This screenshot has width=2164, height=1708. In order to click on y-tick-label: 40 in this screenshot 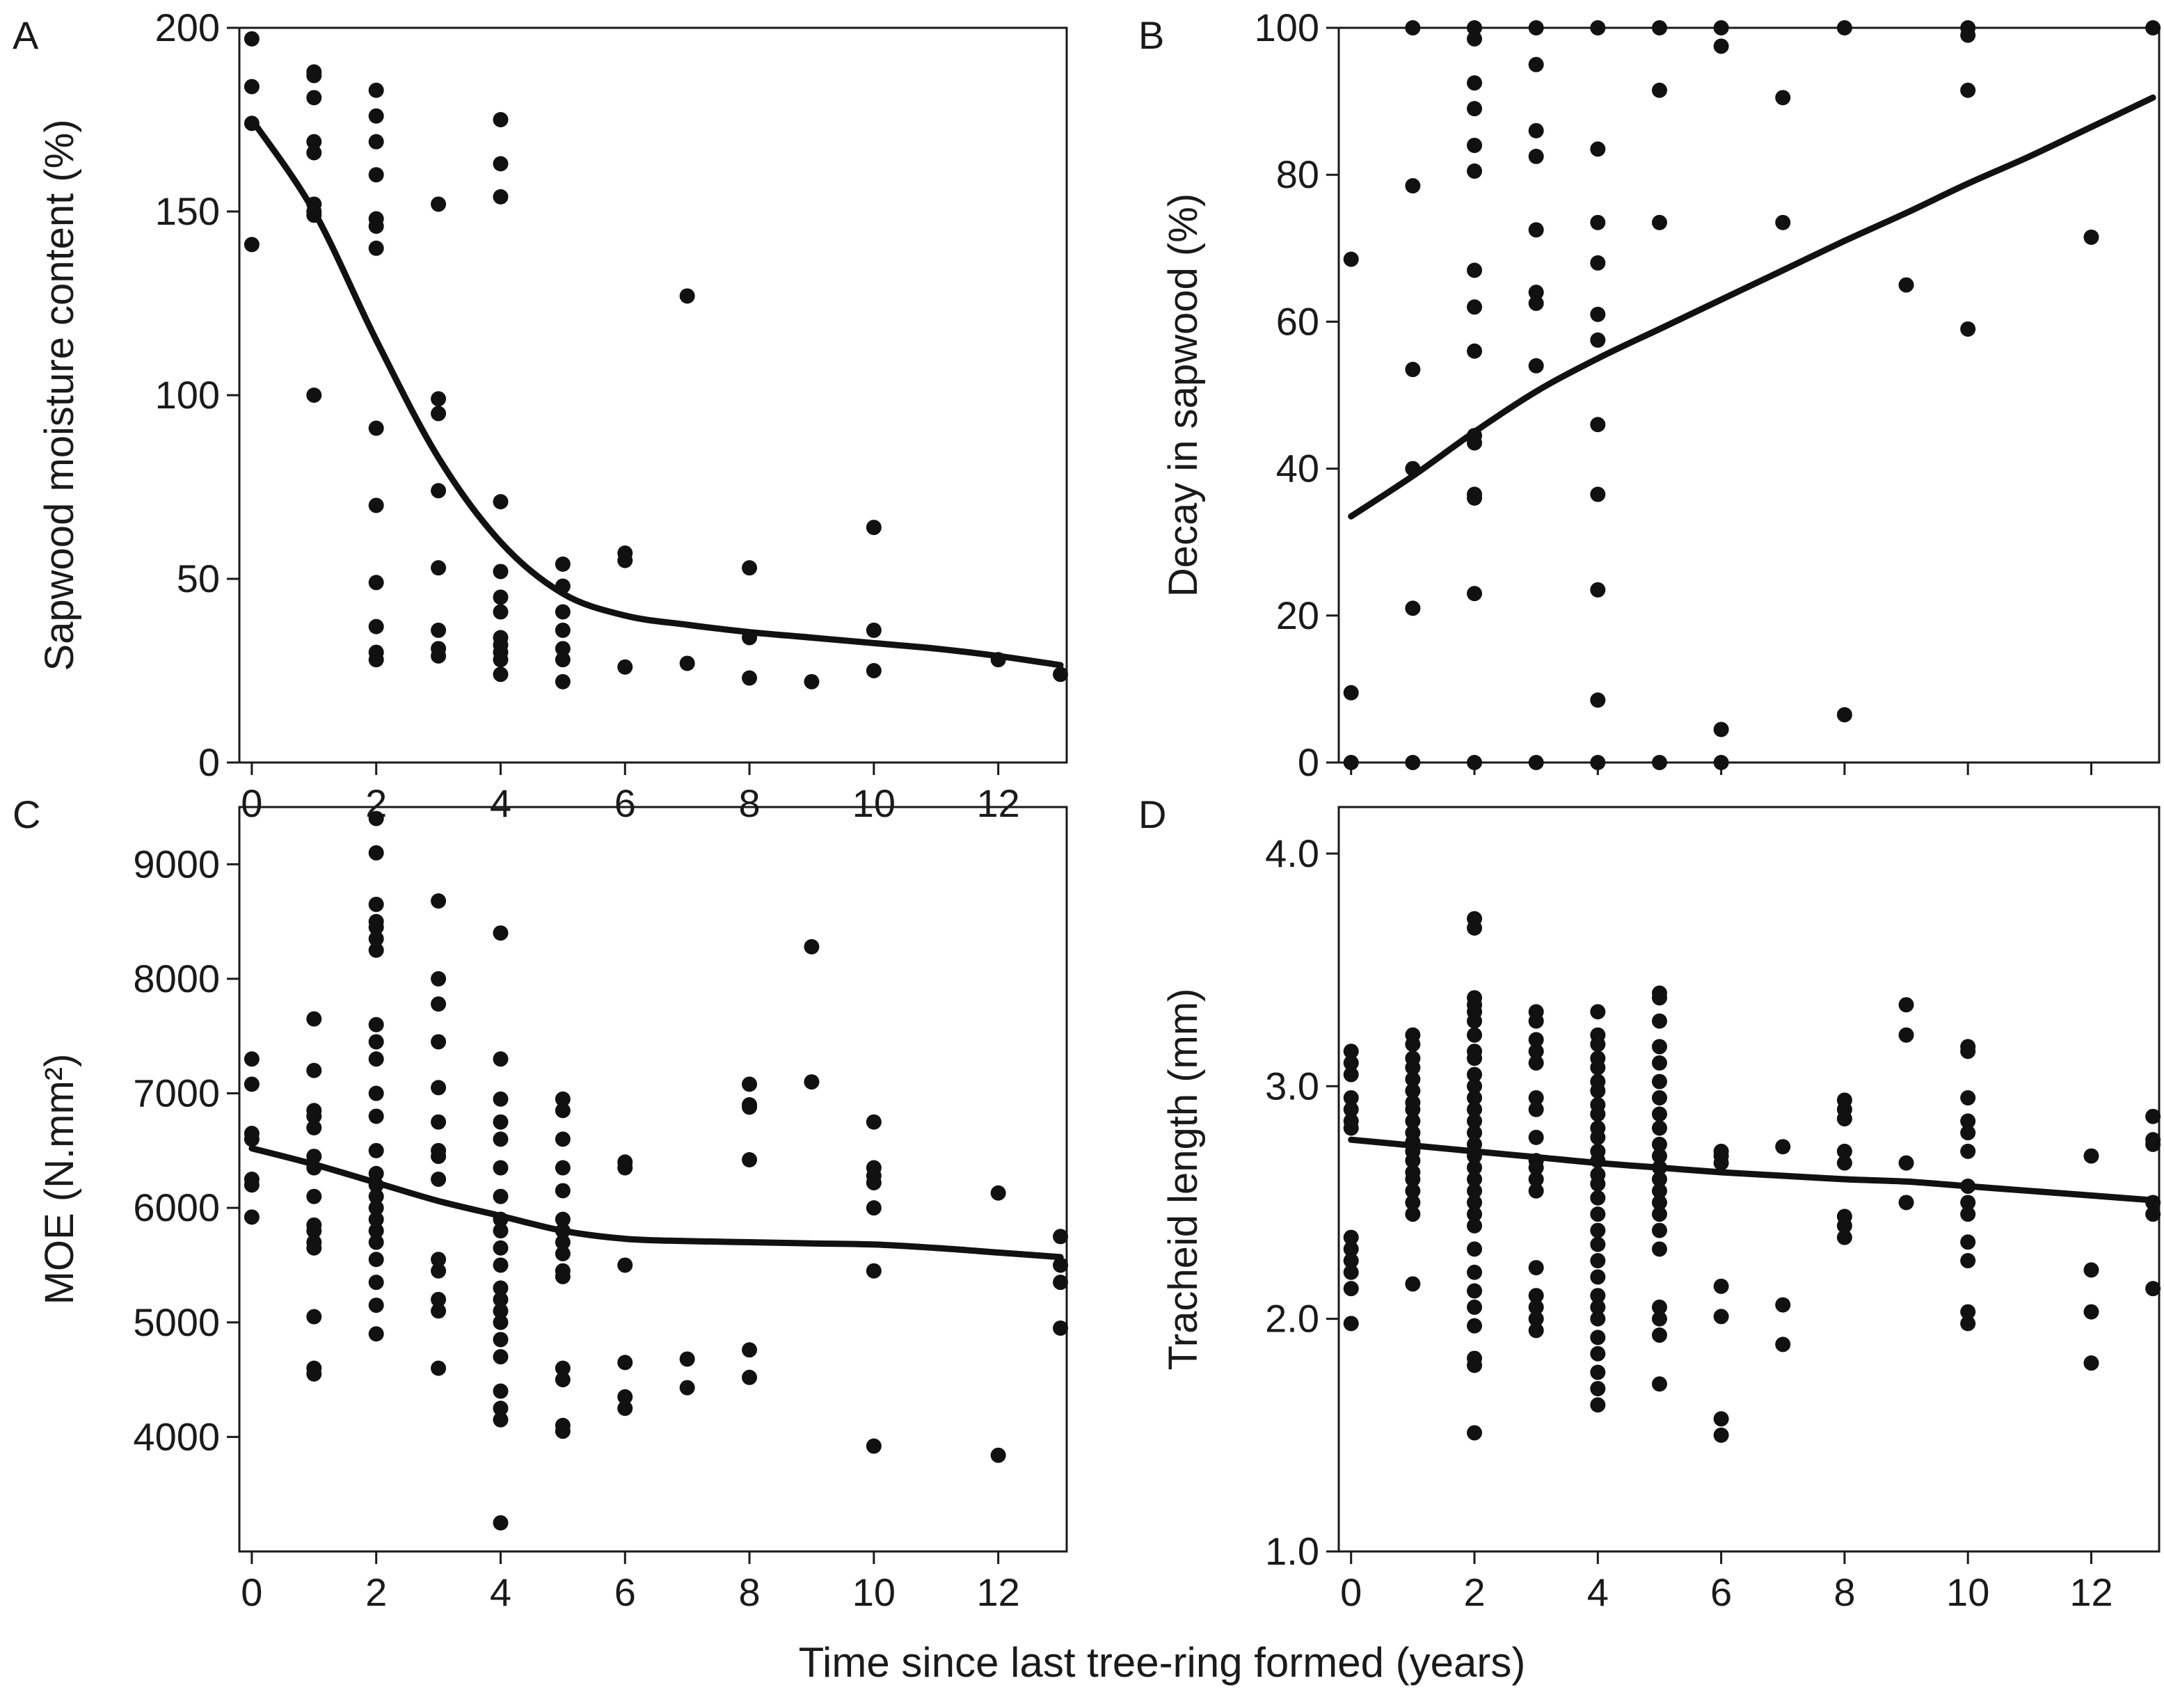, I will do `click(1297, 468)`.